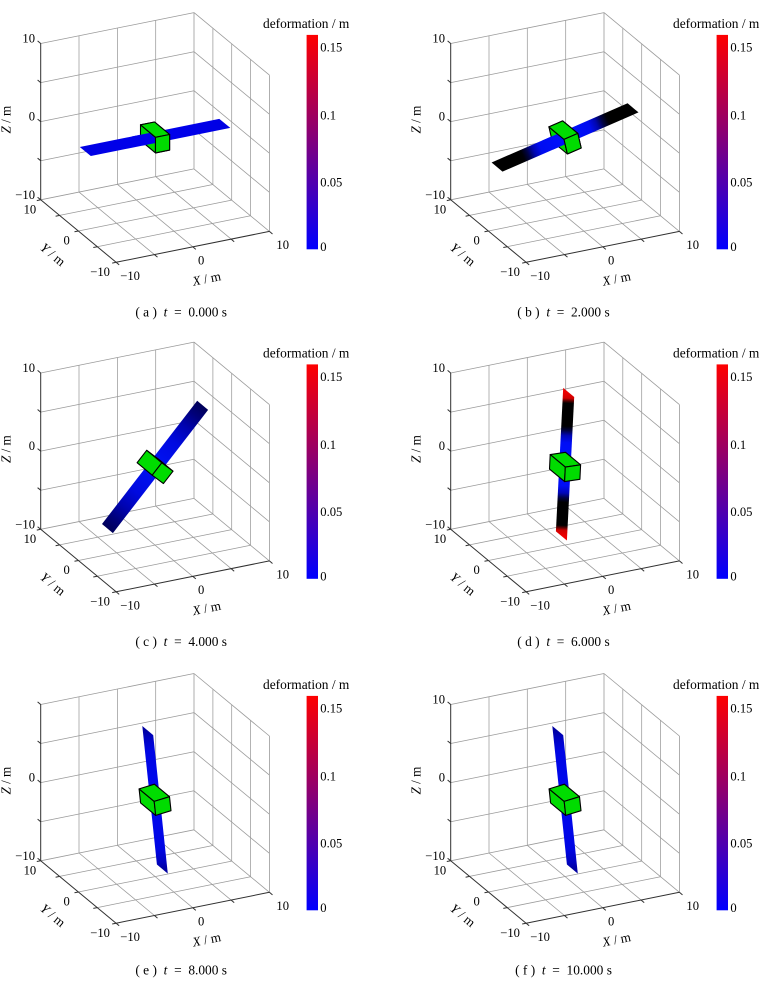 This screenshot has width=772, height=987. I want to click on svg-text: ( b ) t = 2.000 s, so click(563, 312).